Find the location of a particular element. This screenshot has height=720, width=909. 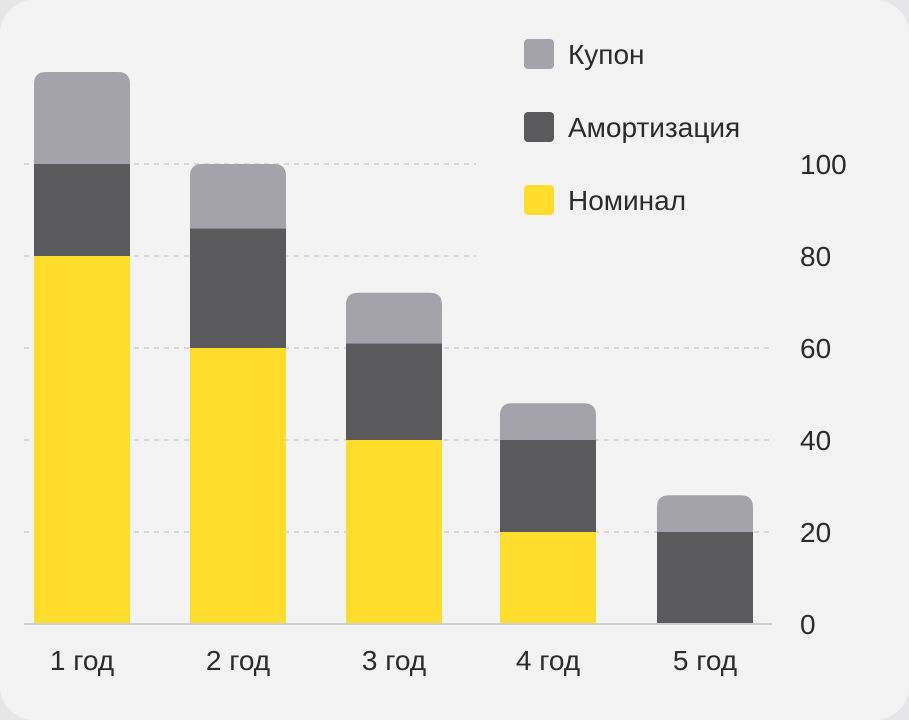

x-tick-label: 3 год is located at coordinates (394, 660).